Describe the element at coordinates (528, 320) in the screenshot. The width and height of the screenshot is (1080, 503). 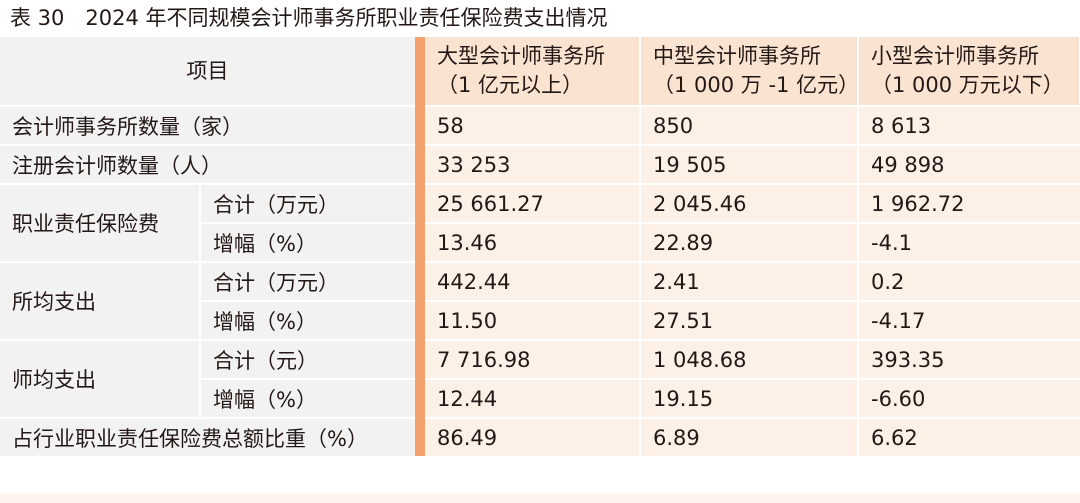
I see `table-cell: 11.50` at that location.